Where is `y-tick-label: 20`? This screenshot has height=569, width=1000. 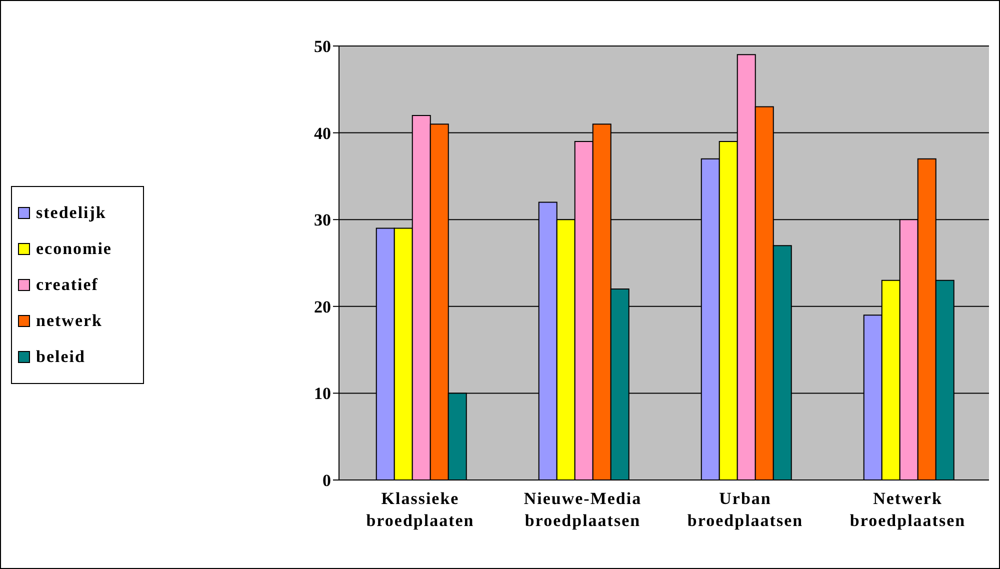
y-tick-label: 20 is located at coordinates (322, 306).